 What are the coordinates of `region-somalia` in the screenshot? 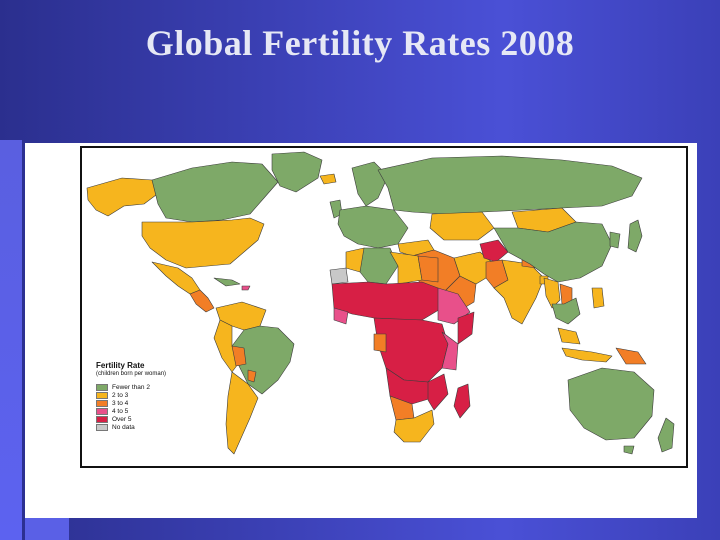 It's located at (466, 328).